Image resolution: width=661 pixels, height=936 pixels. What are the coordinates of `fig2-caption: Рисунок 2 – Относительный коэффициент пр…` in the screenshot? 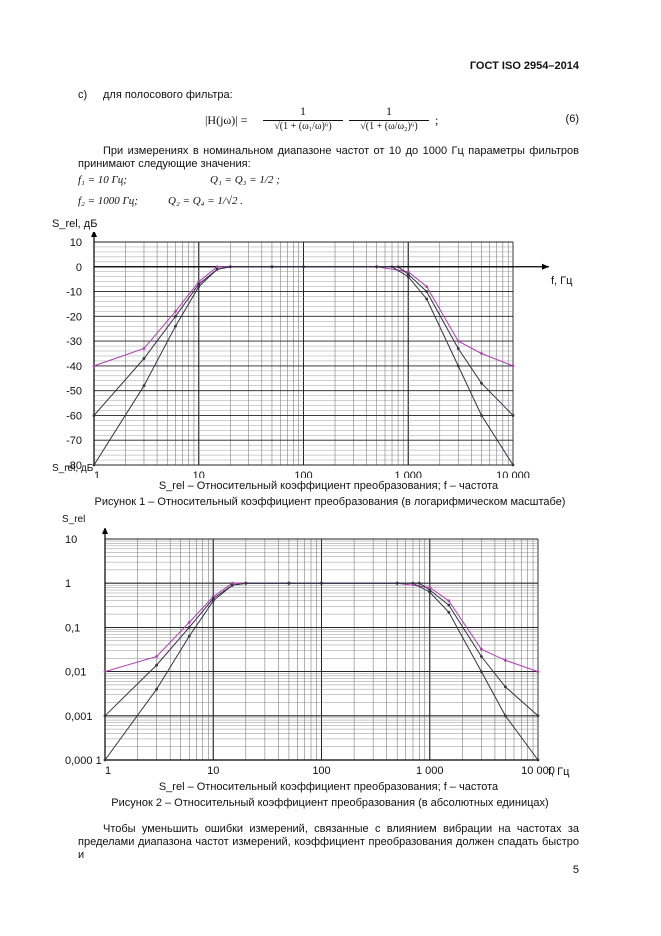 It's located at (330, 803).